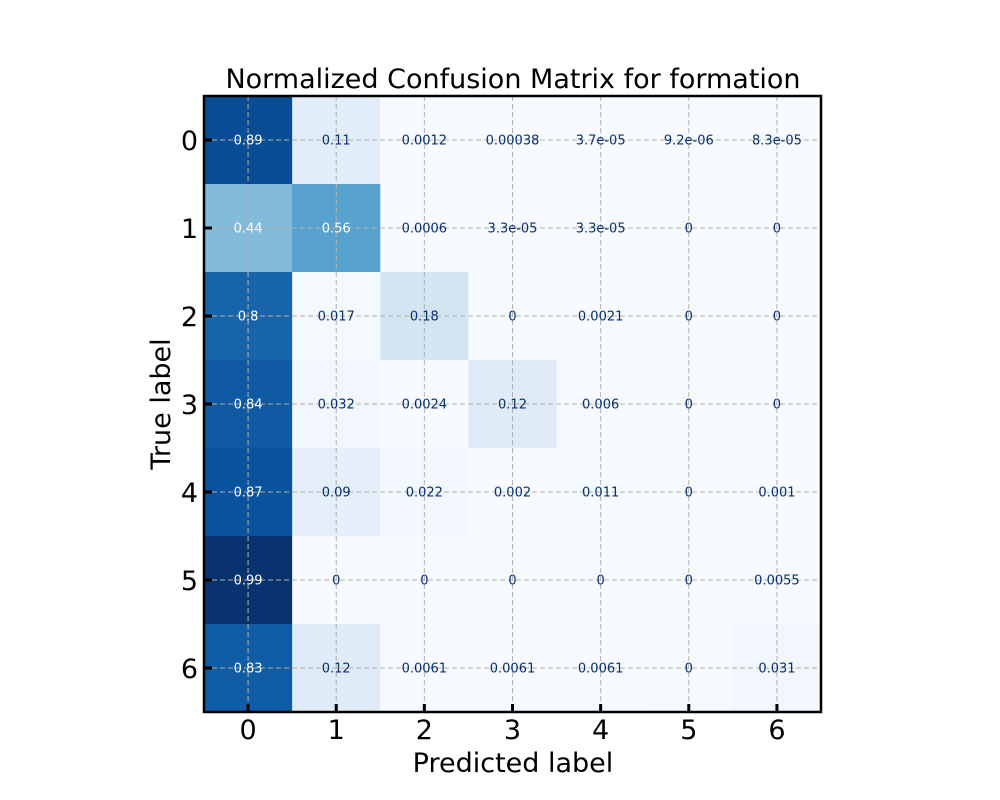  Describe the element at coordinates (425, 405) in the screenshot. I see `cell-value-label: 0.0024` at that location.